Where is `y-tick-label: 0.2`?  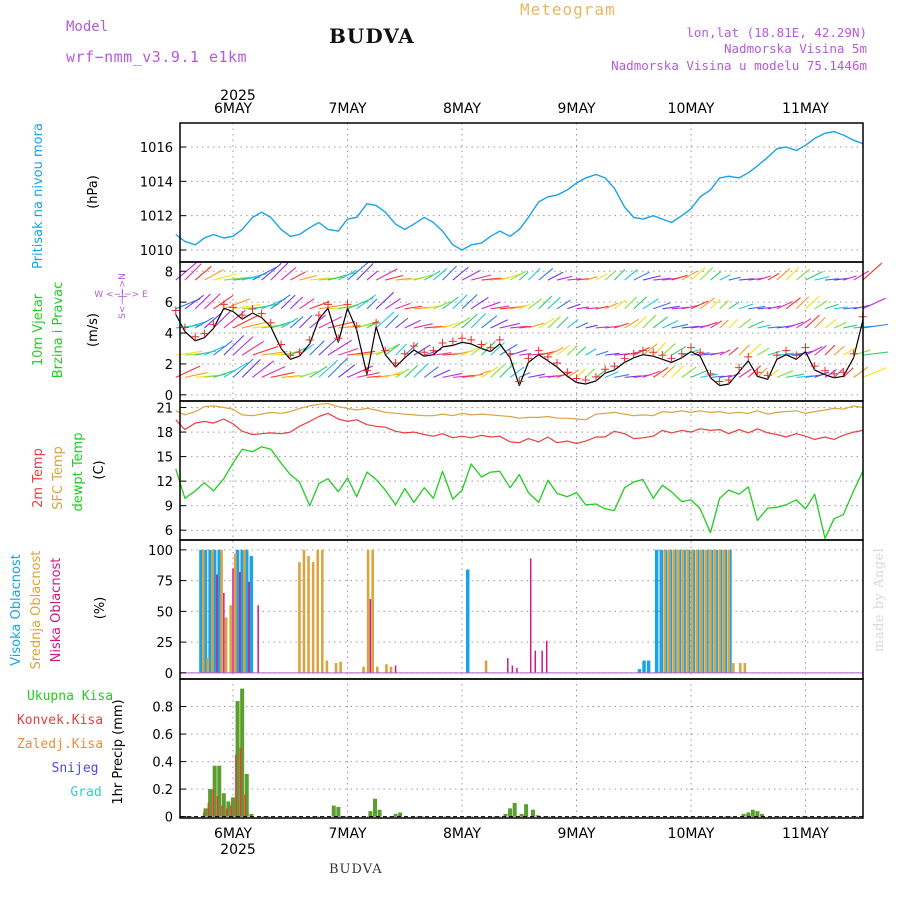 y-tick-label: 0.2 is located at coordinates (162, 790).